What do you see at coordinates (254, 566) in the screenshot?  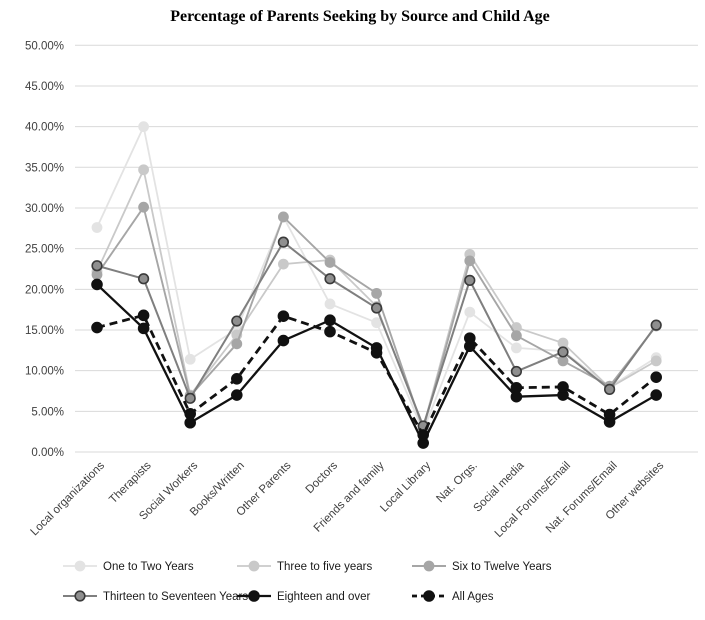 I see `legend-item-three-to-five-years-marker` at bounding box center [254, 566].